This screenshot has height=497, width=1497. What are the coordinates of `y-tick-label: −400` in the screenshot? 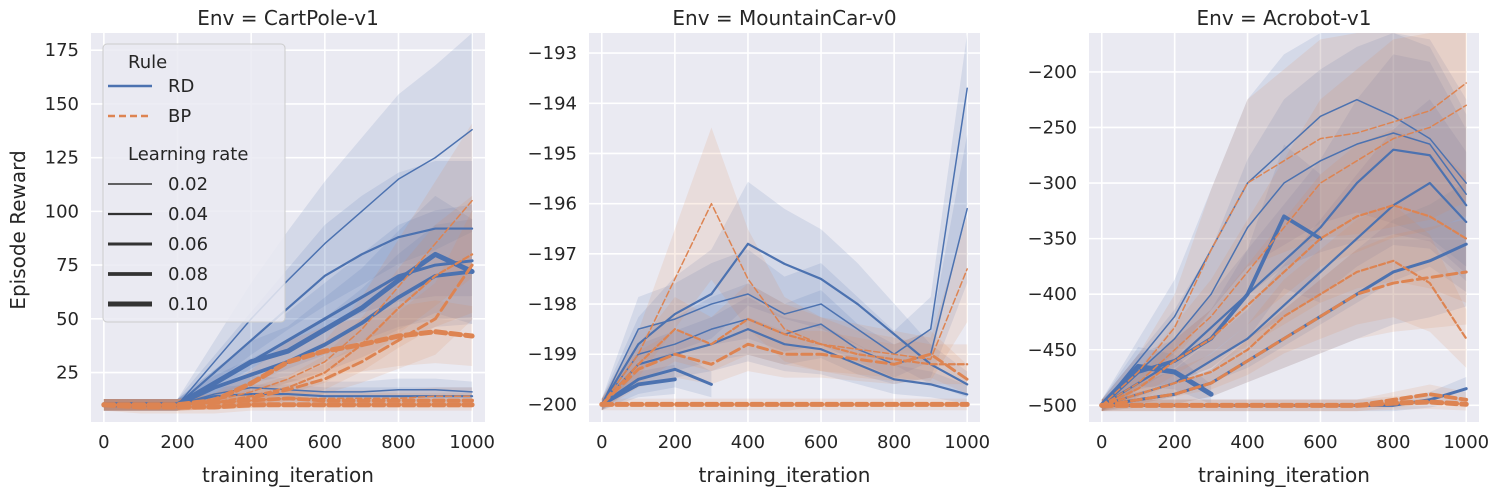 It's located at (1052, 294).